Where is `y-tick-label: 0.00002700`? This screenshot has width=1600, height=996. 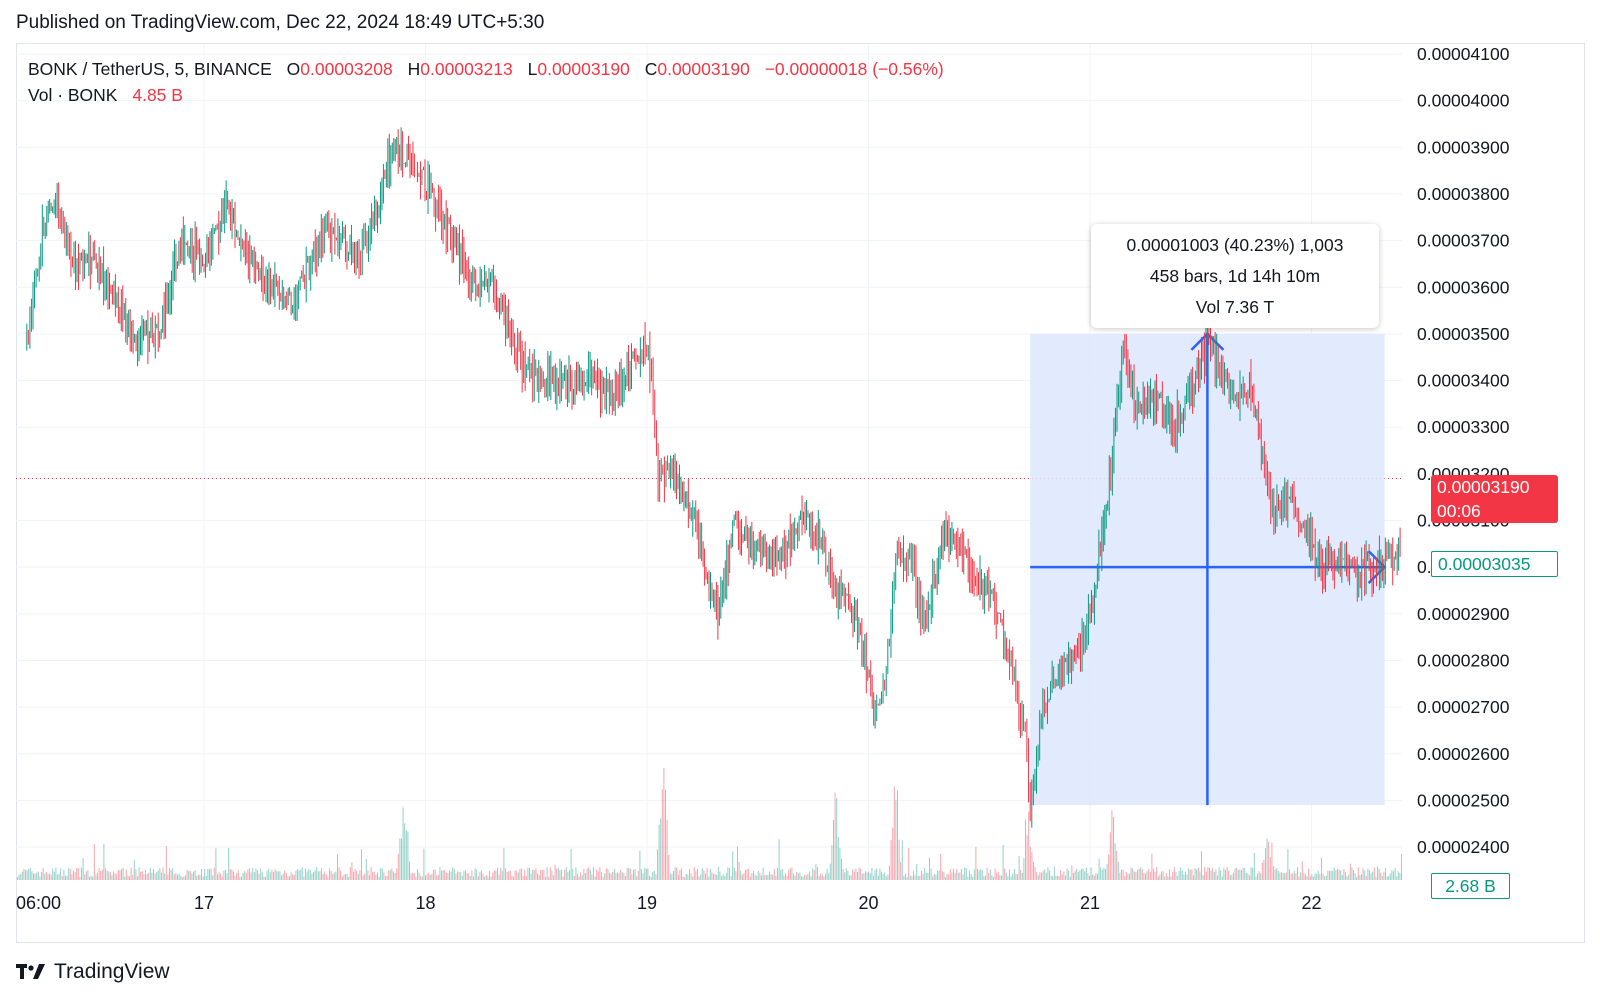 y-tick-label: 0.00002700 is located at coordinates (1463, 707).